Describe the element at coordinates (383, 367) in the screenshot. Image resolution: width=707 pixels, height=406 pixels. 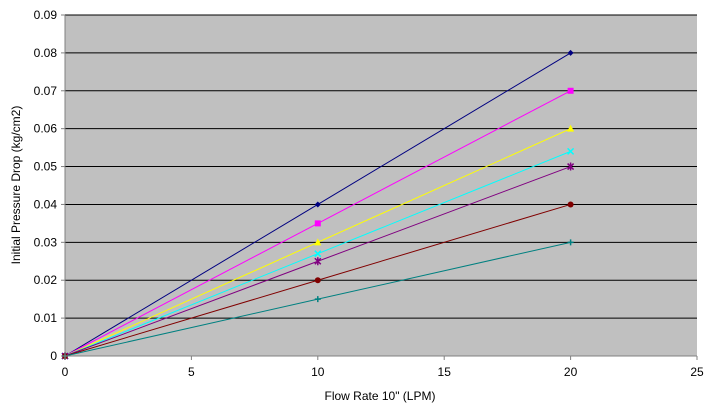
I see `x-tick-labels: 0 5 10 15 20 25` at that location.